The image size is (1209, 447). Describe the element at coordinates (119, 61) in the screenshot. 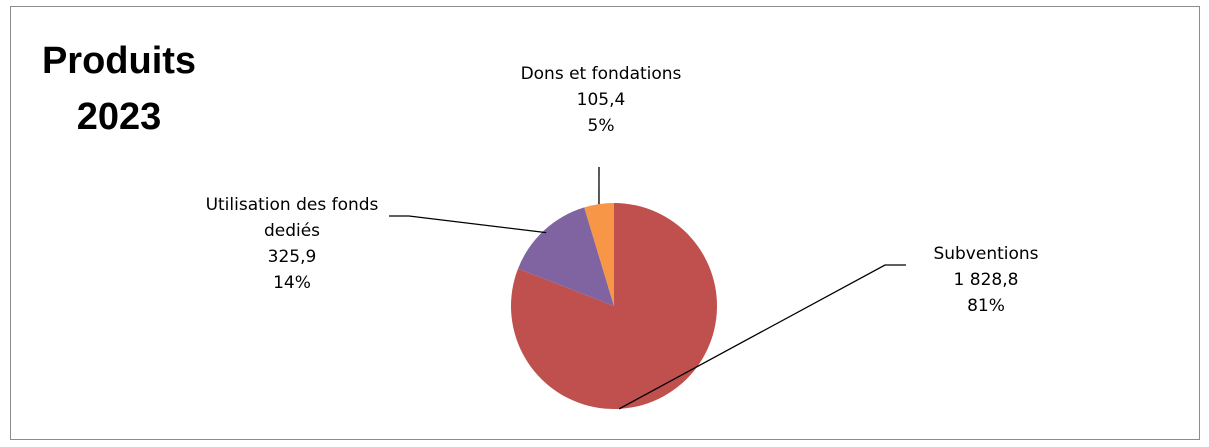

I see `chart-title-line-1: Produits` at that location.